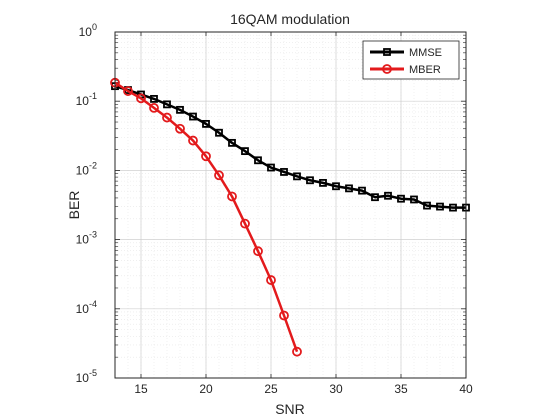  What do you see at coordinates (86, 238) in the screenshot?
I see `y-tick-label: 10⁻³` at bounding box center [86, 238].